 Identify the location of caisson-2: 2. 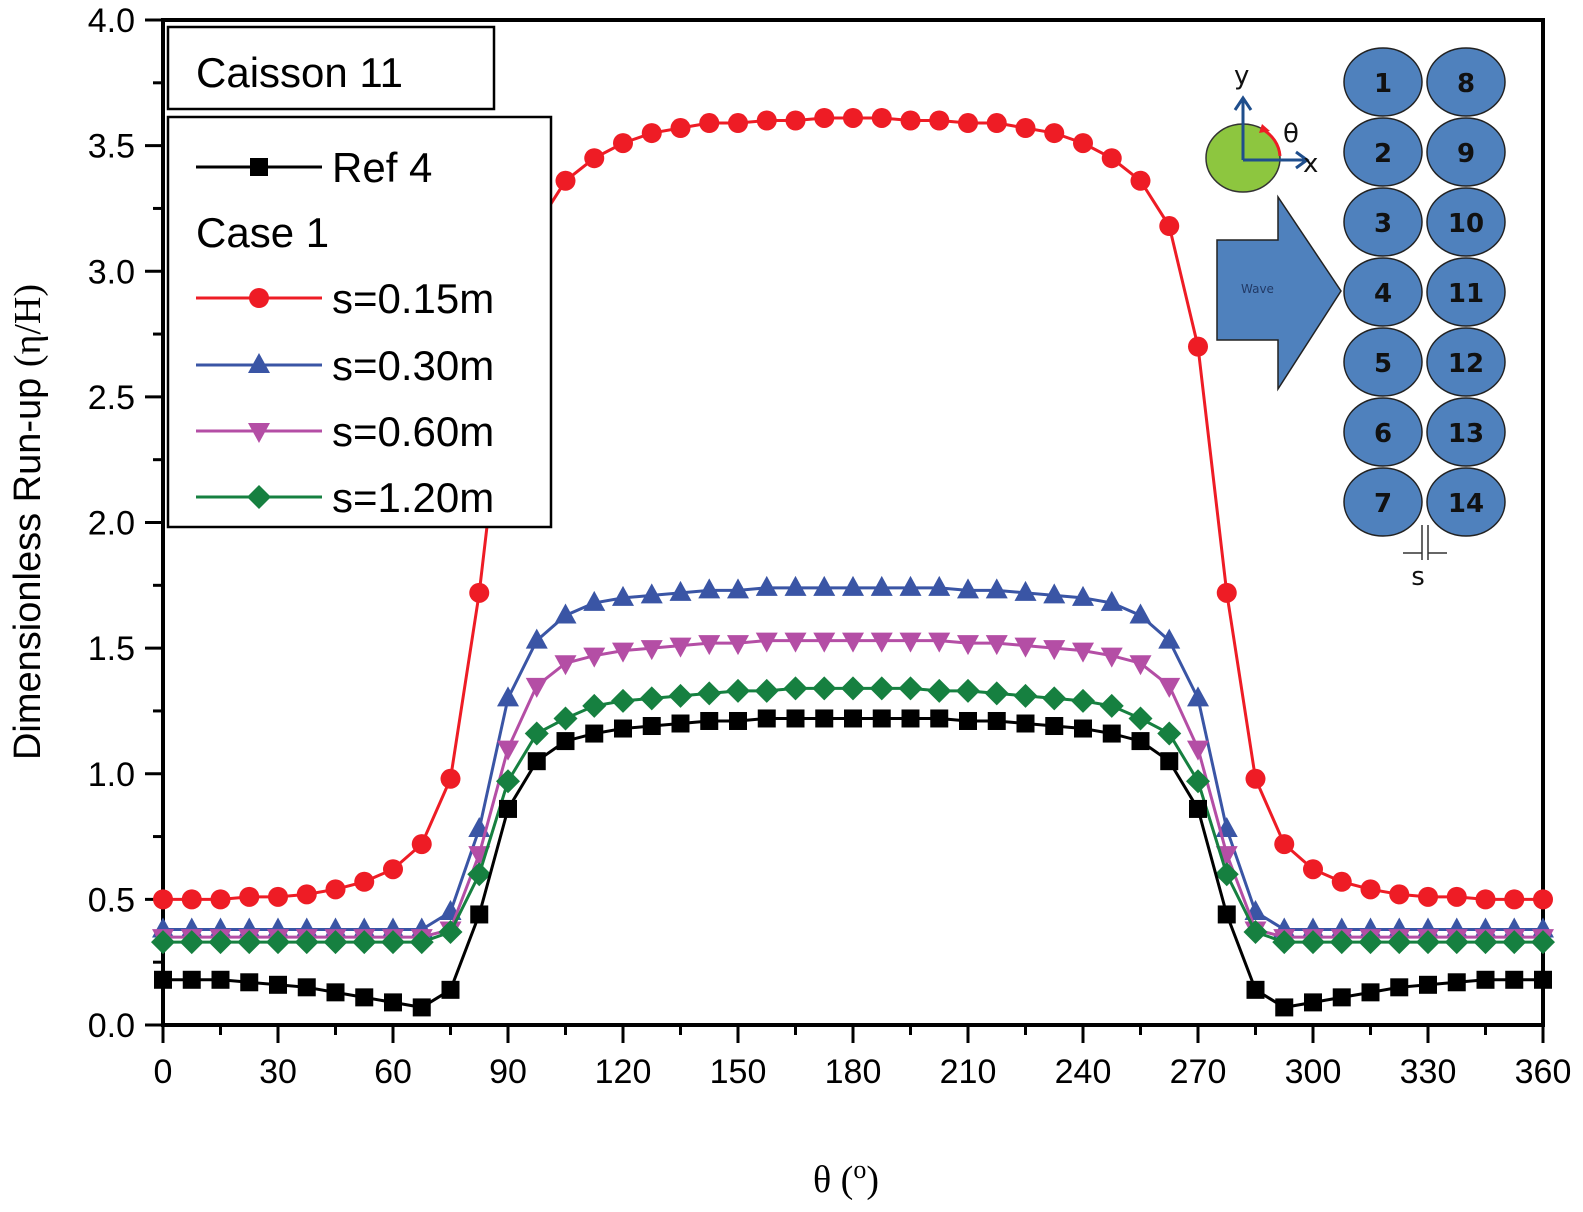
(1383, 152).